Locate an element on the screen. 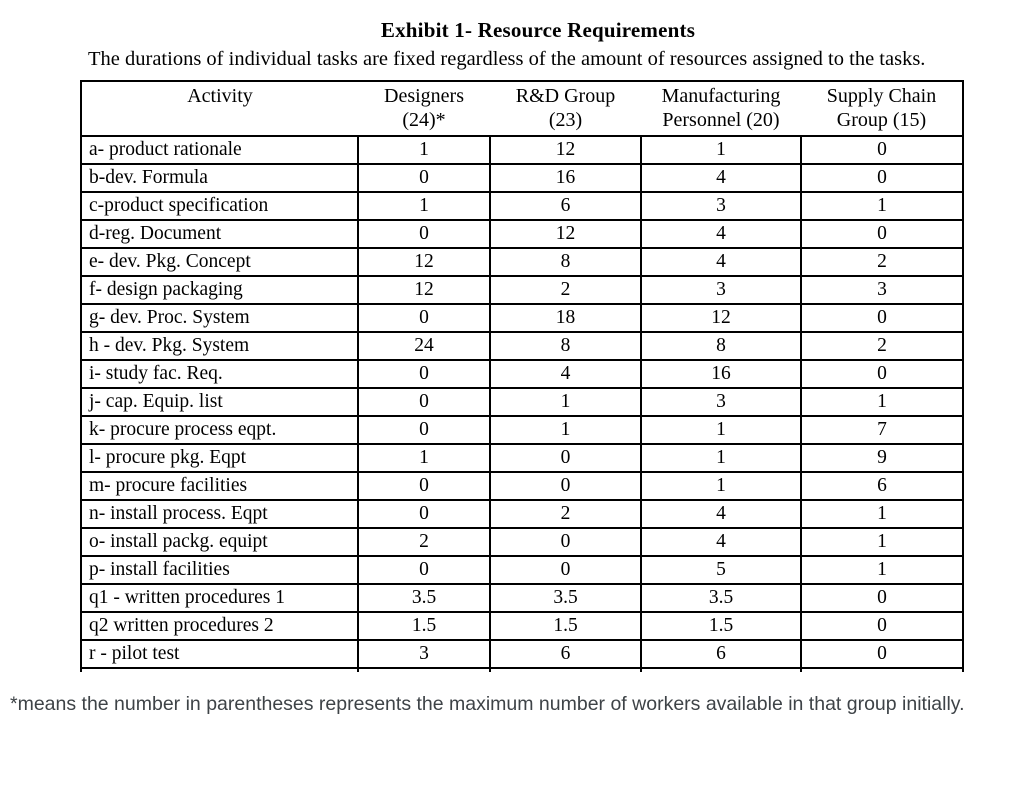  table-row: i- study fac. Req. 0 4 16 0 is located at coordinates (522, 373).